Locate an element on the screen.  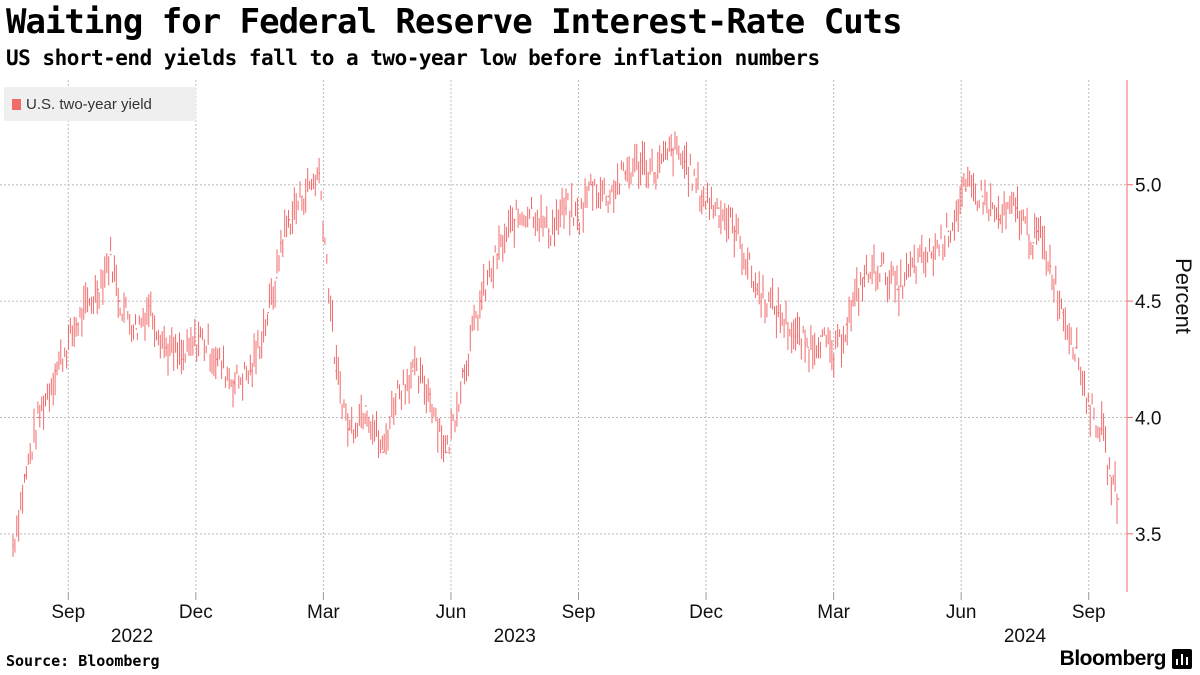
legend-label: U.S. two-year yield is located at coordinates (89, 104).